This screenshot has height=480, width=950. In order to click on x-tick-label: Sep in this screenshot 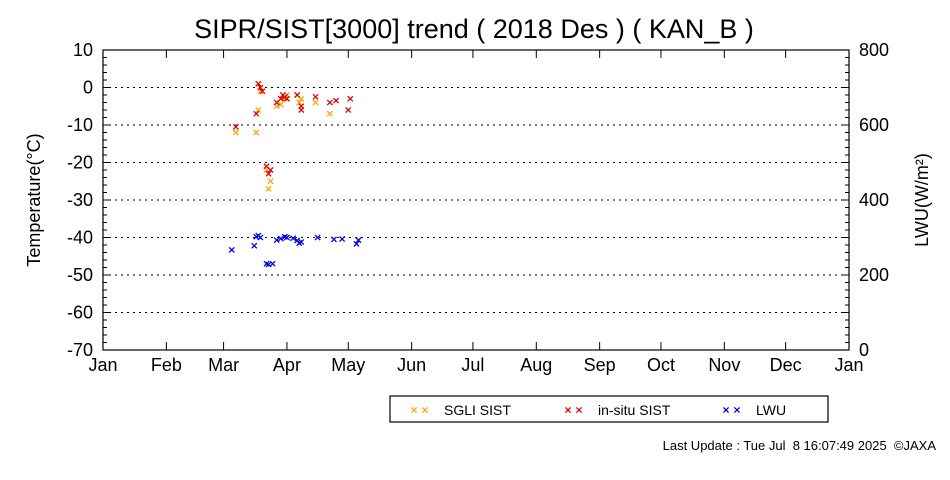, I will do `click(600, 365)`.